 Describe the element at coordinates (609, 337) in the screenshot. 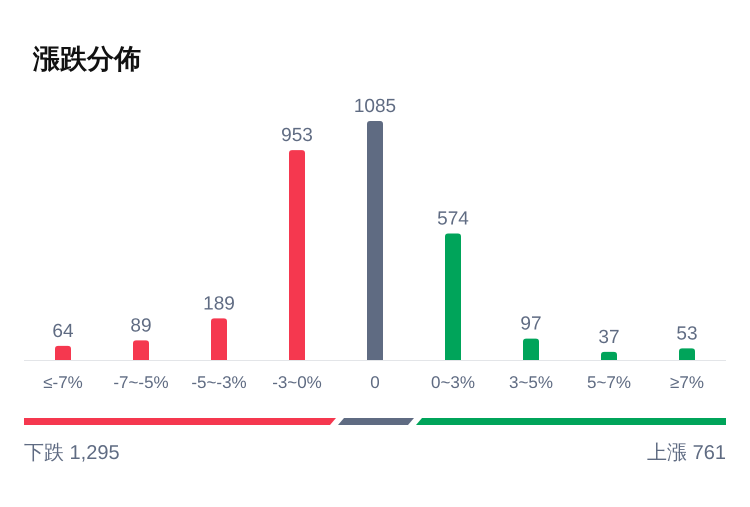

I see `data-label: 37` at that location.